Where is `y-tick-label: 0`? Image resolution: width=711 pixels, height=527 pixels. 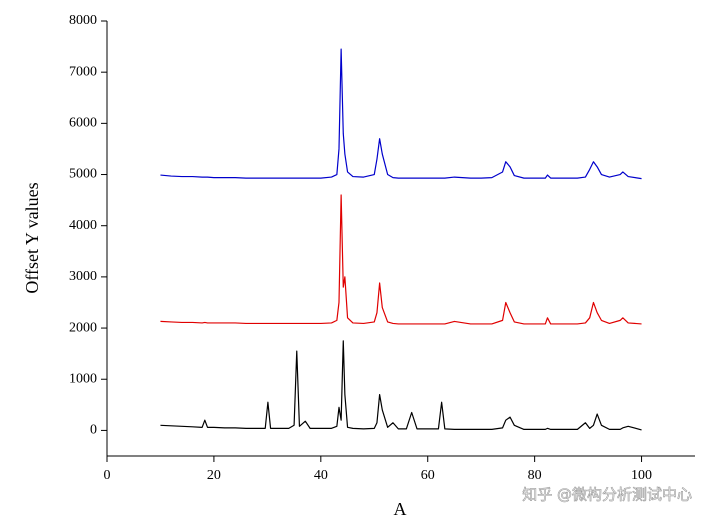 y-tick-label: 0 is located at coordinates (93, 430).